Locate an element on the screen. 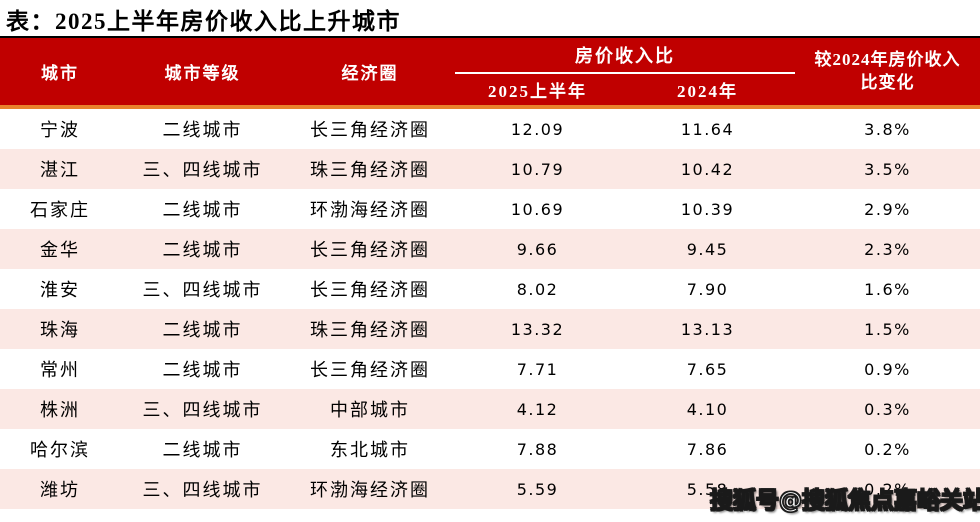 Image resolution: width=980 pixels, height=522 pixels. cell-ratio-2024: 4.10 is located at coordinates (707, 409).